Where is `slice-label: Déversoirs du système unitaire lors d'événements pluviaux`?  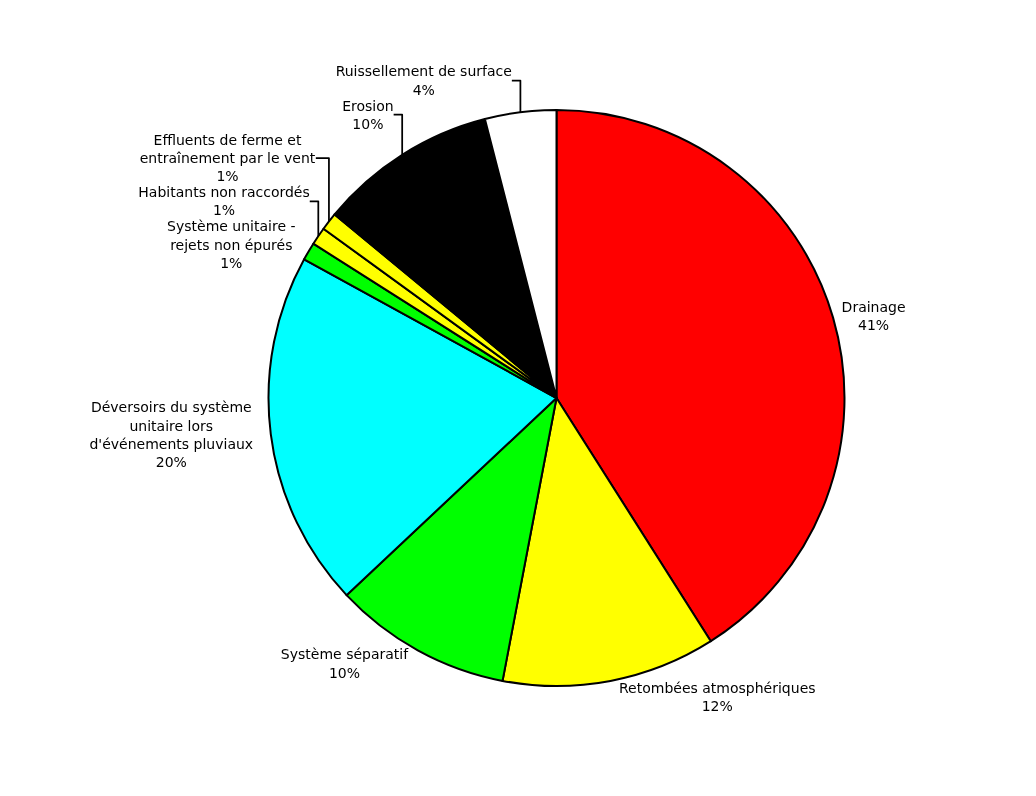
slice-label: Déversoirs du système unitaire lors d'événements pluviaux is located at coordinates (171, 425).